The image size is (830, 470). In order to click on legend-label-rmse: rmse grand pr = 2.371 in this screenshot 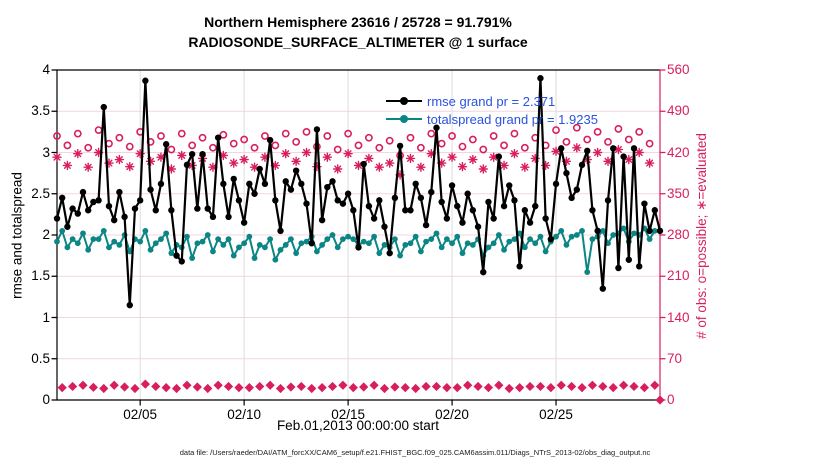, I will do `click(491, 101)`.